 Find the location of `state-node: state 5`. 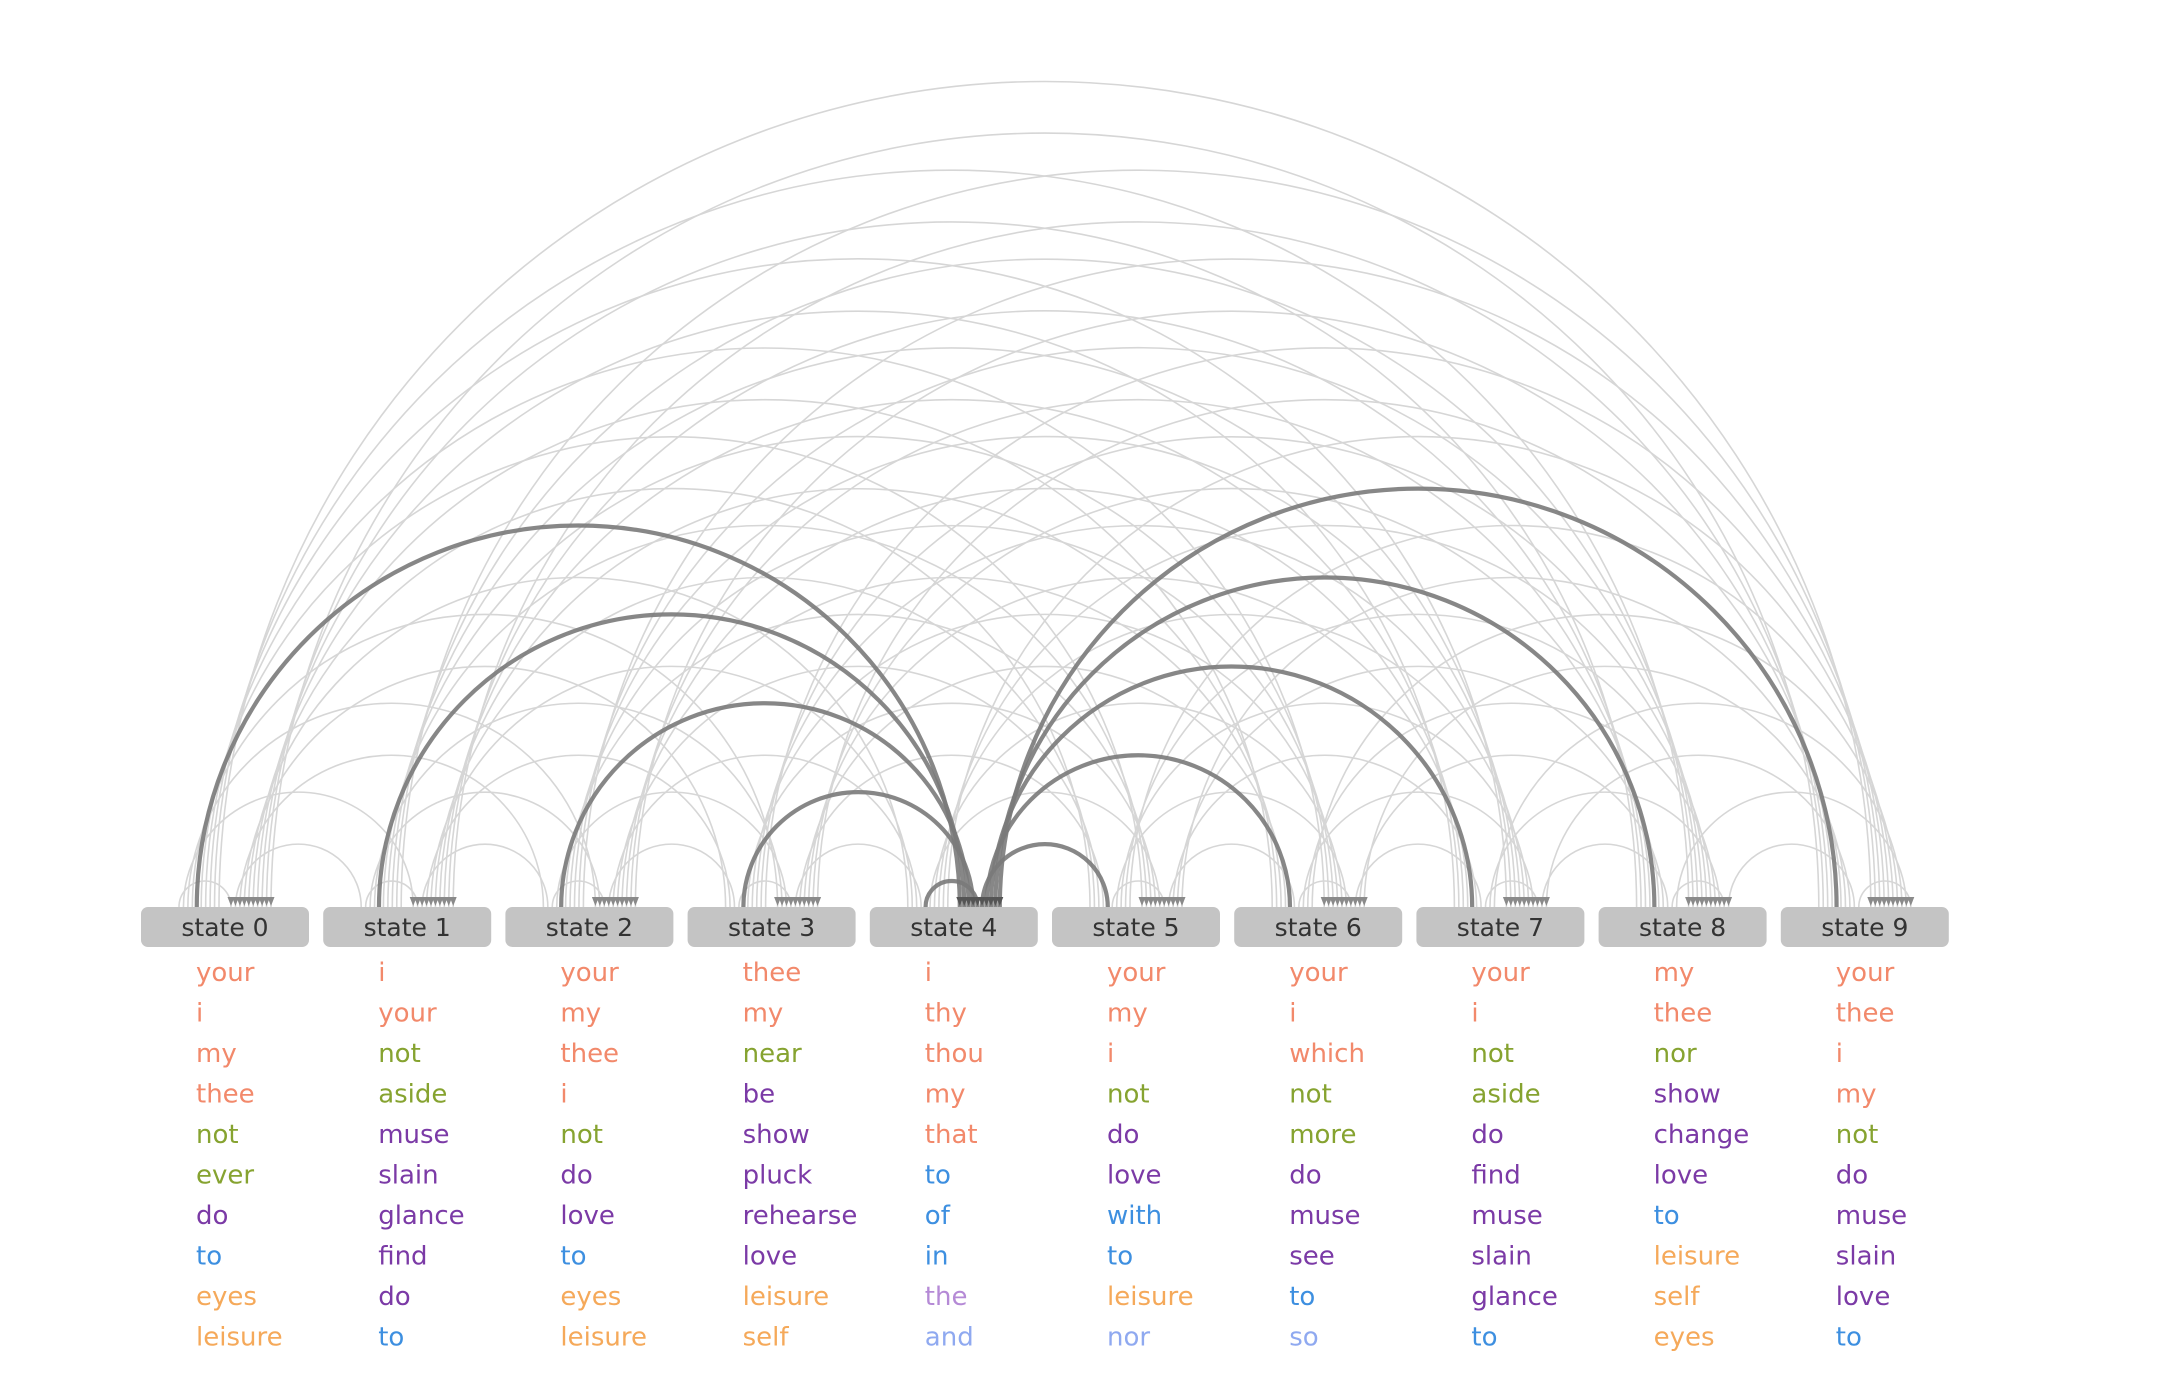

state-node: state 5 is located at coordinates (1136, 927).